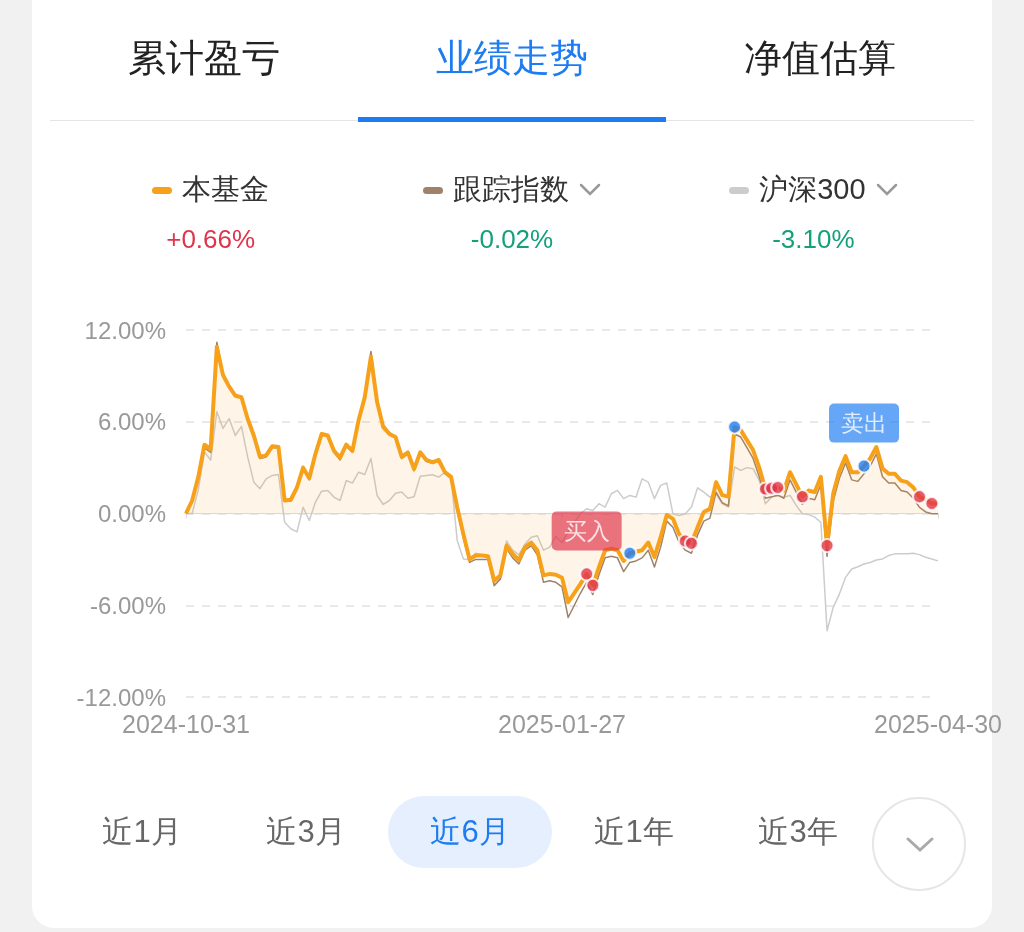 This screenshot has width=1024, height=932. What do you see at coordinates (470, 832) in the screenshot?
I see `text: 近6月` at bounding box center [470, 832].